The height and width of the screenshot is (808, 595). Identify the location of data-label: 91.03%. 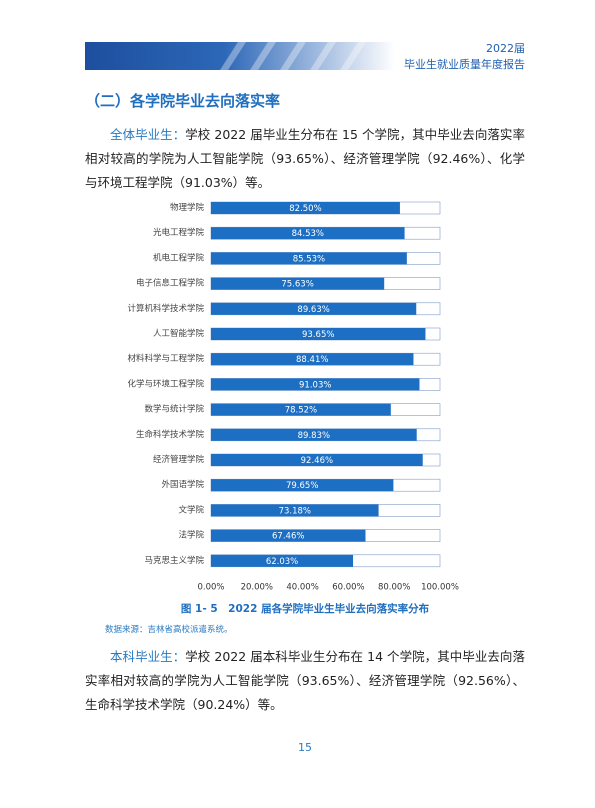
(315, 385).